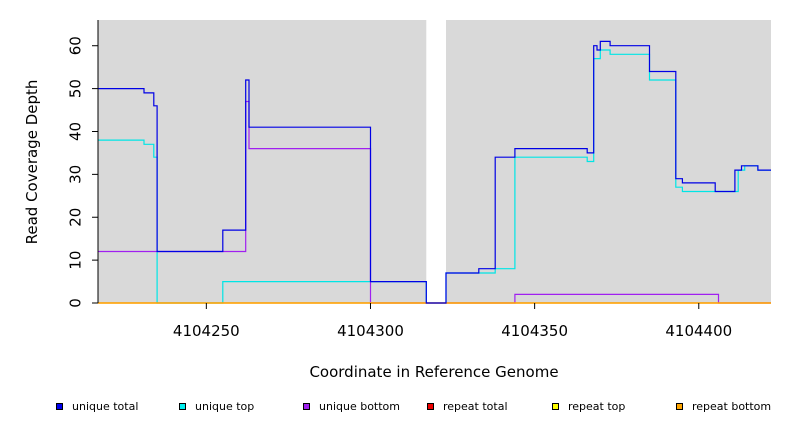 The image size is (792, 432). I want to click on y-tick-label: 20, so click(75, 217).